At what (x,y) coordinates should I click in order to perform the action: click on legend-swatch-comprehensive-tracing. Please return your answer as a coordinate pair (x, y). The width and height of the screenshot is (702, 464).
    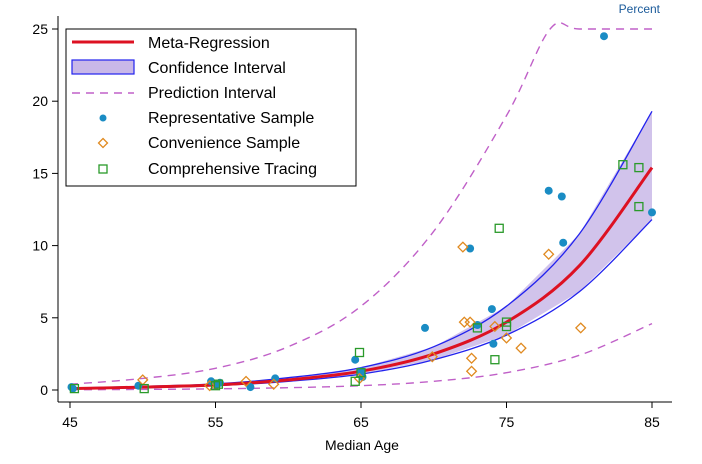
    Looking at the image, I should click on (103, 169).